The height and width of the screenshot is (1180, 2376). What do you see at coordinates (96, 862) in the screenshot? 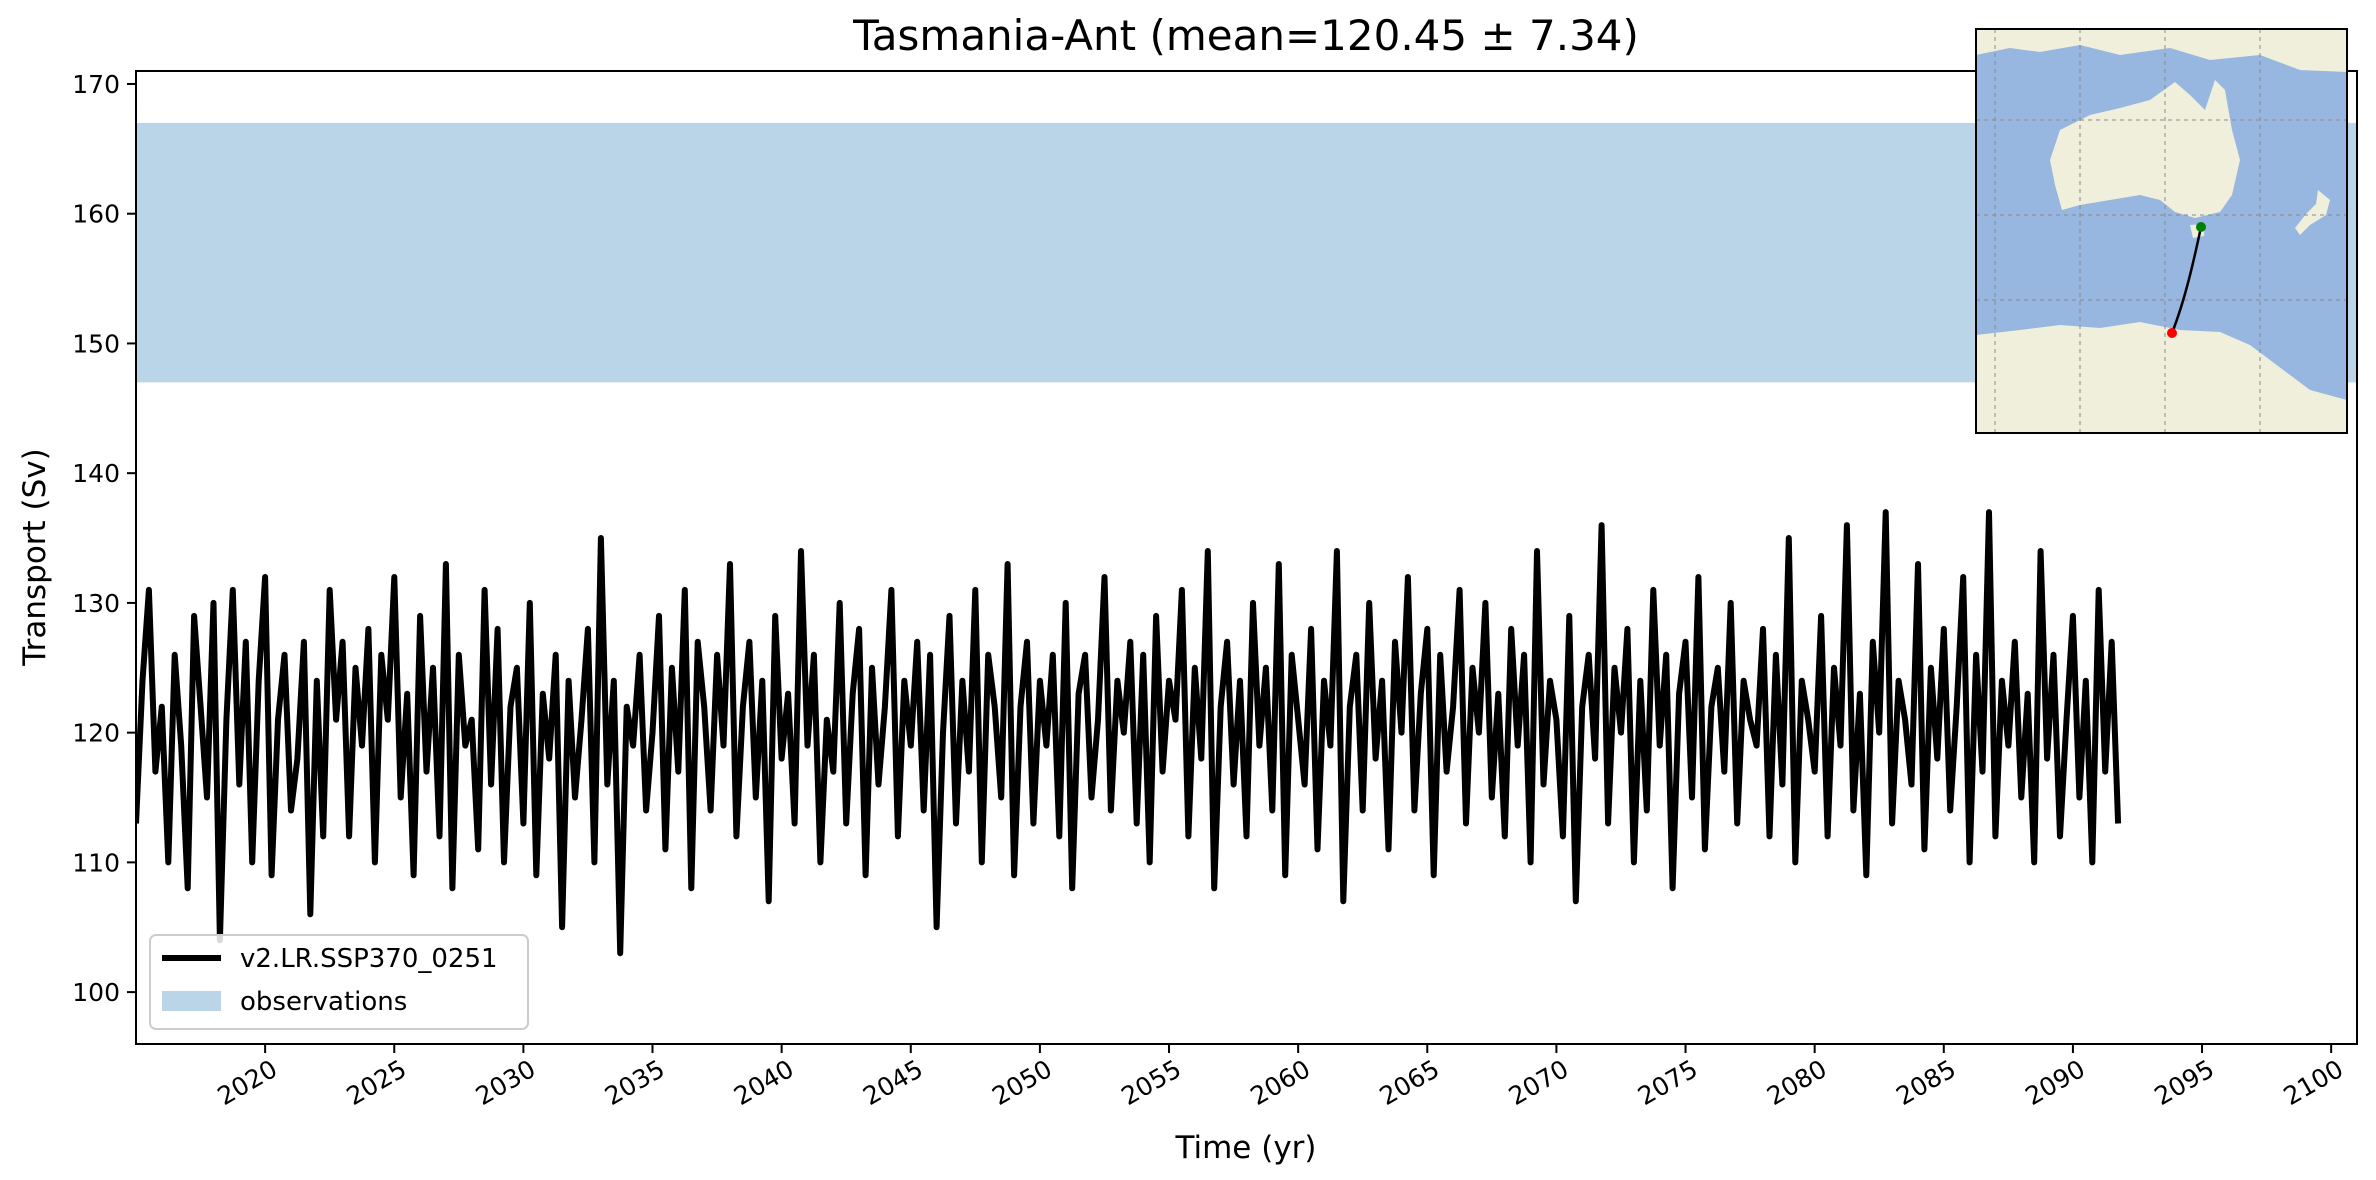
I see `y-tick-label: 110` at bounding box center [96, 862].